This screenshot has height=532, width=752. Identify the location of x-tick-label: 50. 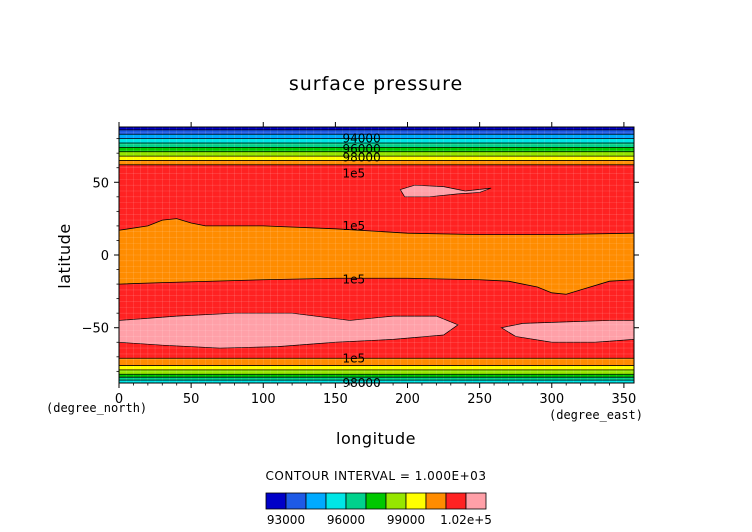
(191, 399).